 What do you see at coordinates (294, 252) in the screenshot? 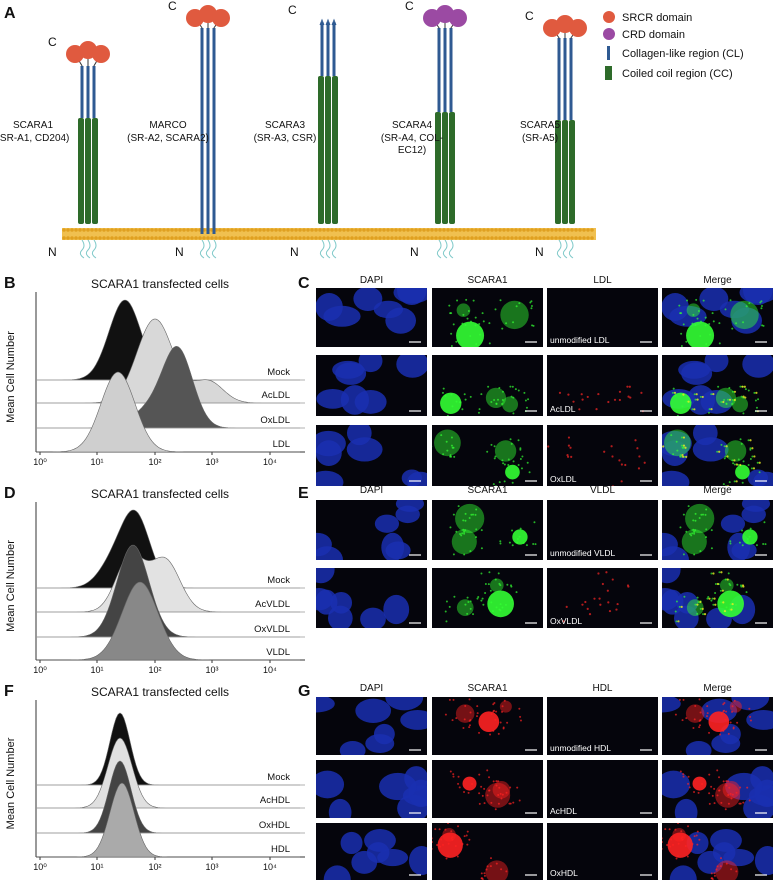
I see `n-terminus: N` at bounding box center [294, 252].